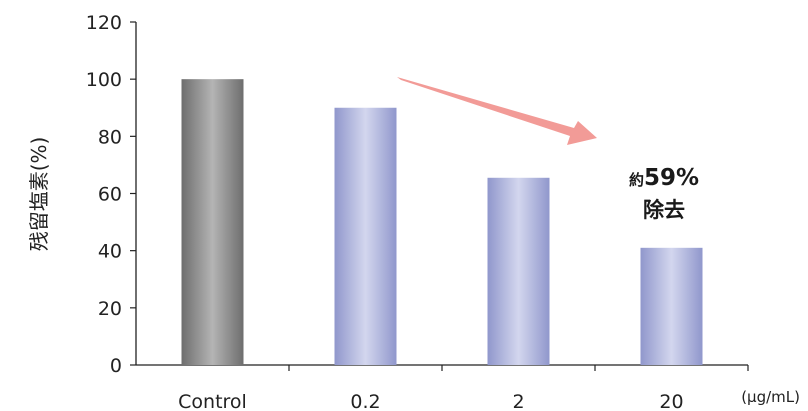 The image size is (808, 411). I want to click on bar-control, so click(212, 222).